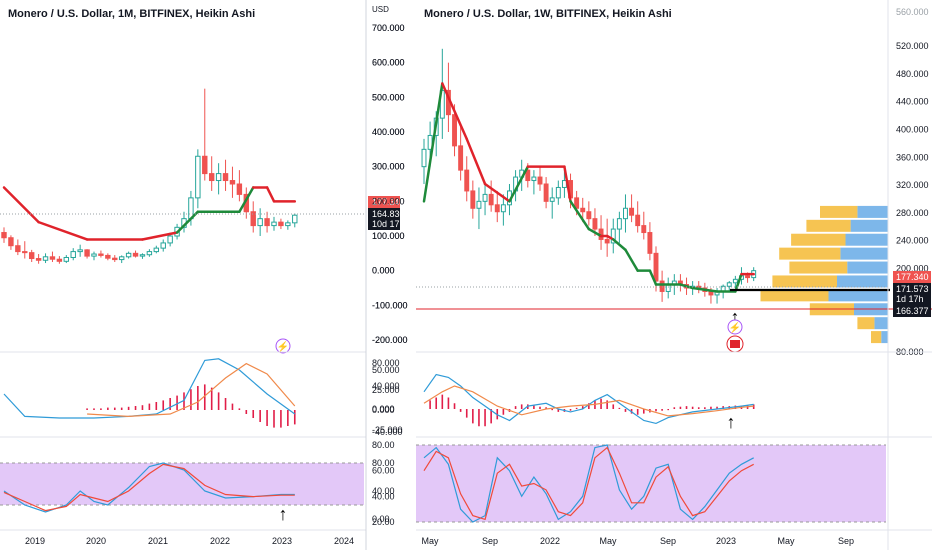  Describe the element at coordinates (386, 386) in the screenshot. I see `r-macd-tick-1: 40.000` at that location.